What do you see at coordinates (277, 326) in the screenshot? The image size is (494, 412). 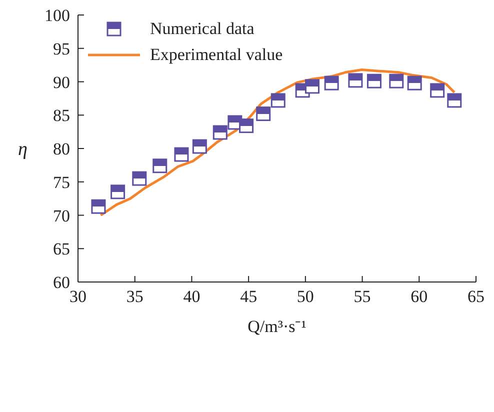 I see `x-axis-title: Q/m³·s⁻¹` at bounding box center [277, 326].